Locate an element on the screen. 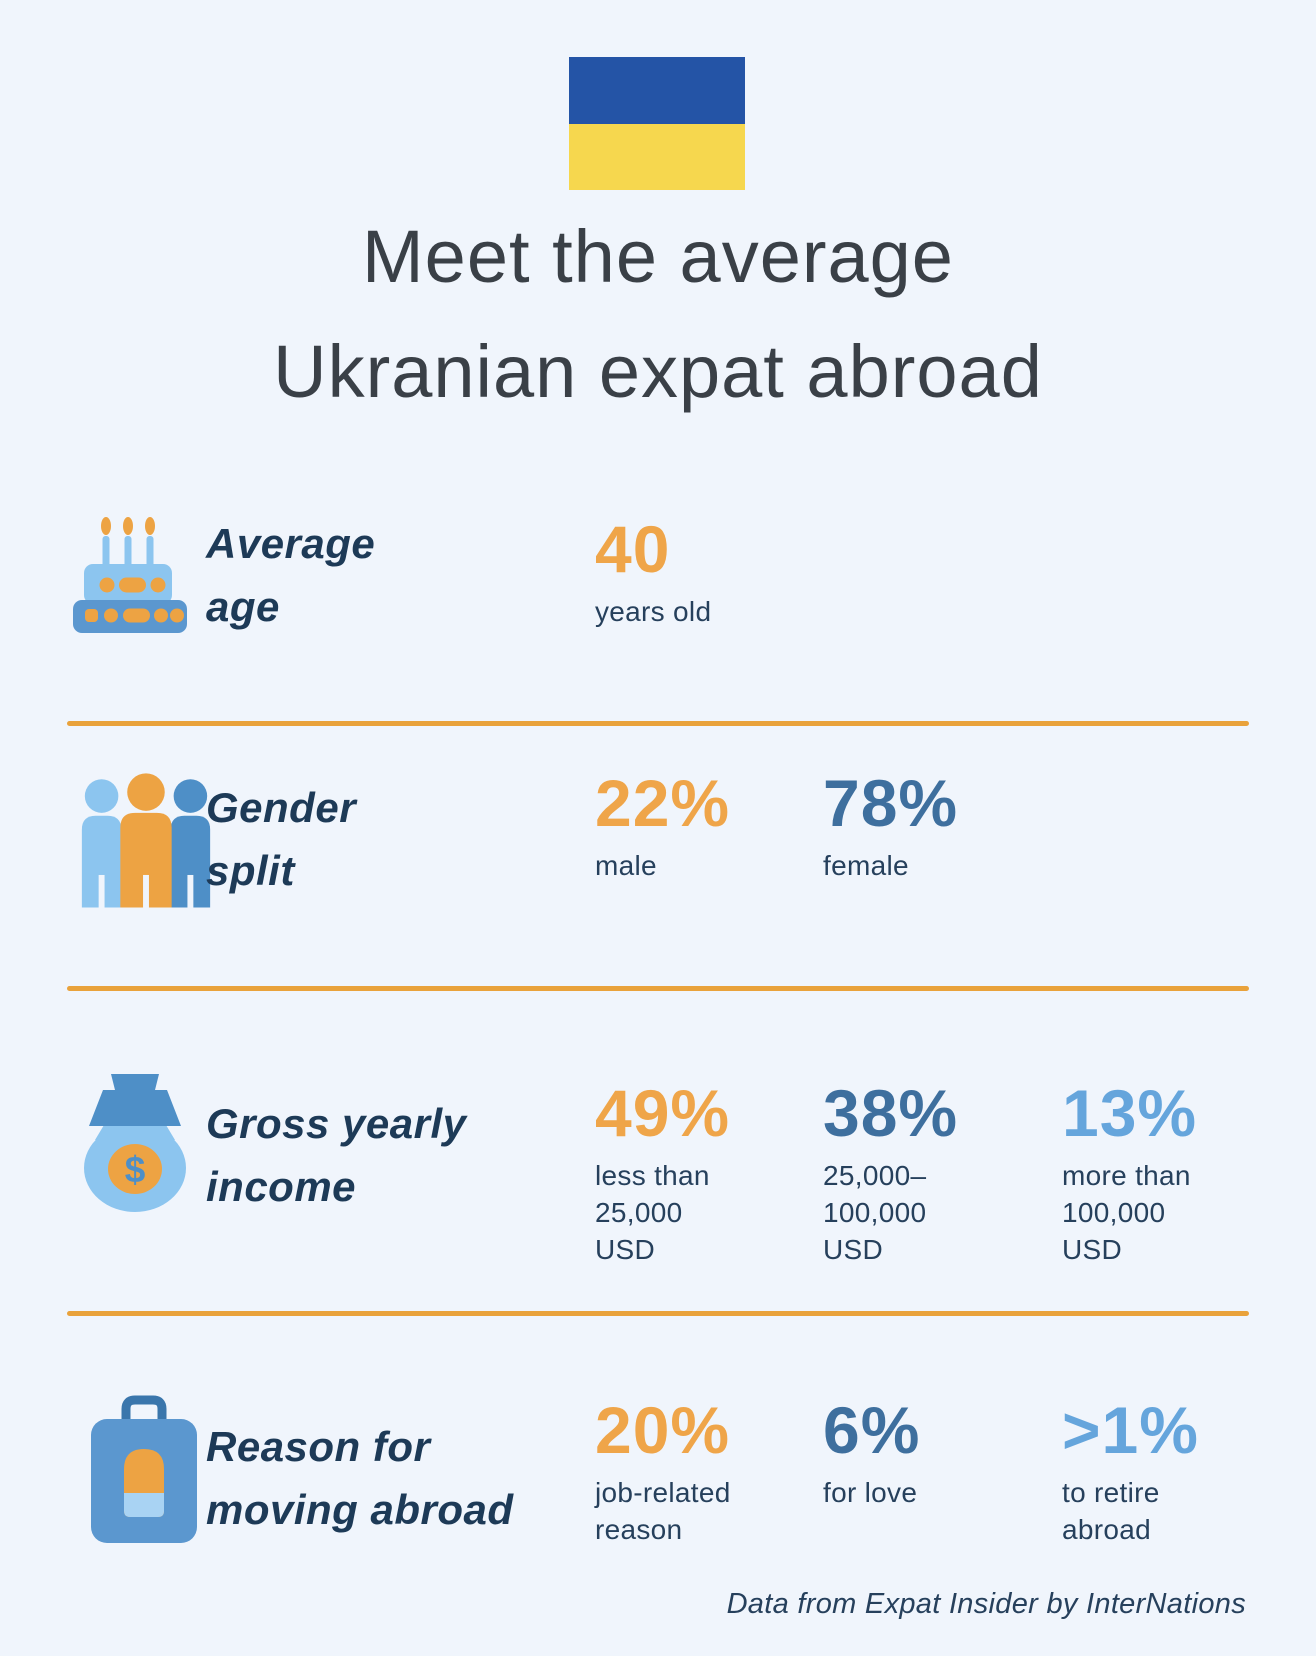 The width and height of the screenshot is (1316, 1656). stat-label: less than 25,000 USD is located at coordinates (652, 1212).